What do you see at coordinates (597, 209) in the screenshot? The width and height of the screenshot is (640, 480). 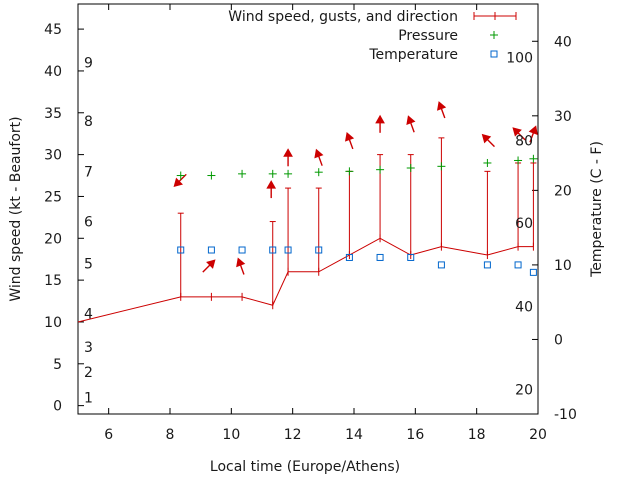 I see `y-axis-label-right: Temperature (C - F)` at bounding box center [597, 209].